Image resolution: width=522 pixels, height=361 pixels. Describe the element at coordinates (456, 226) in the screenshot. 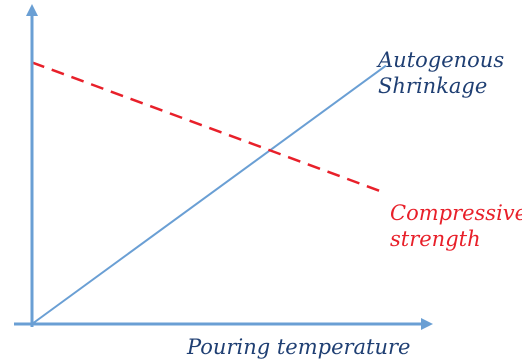

I see `series-label-compressive-strength: Compressive strength` at that location.